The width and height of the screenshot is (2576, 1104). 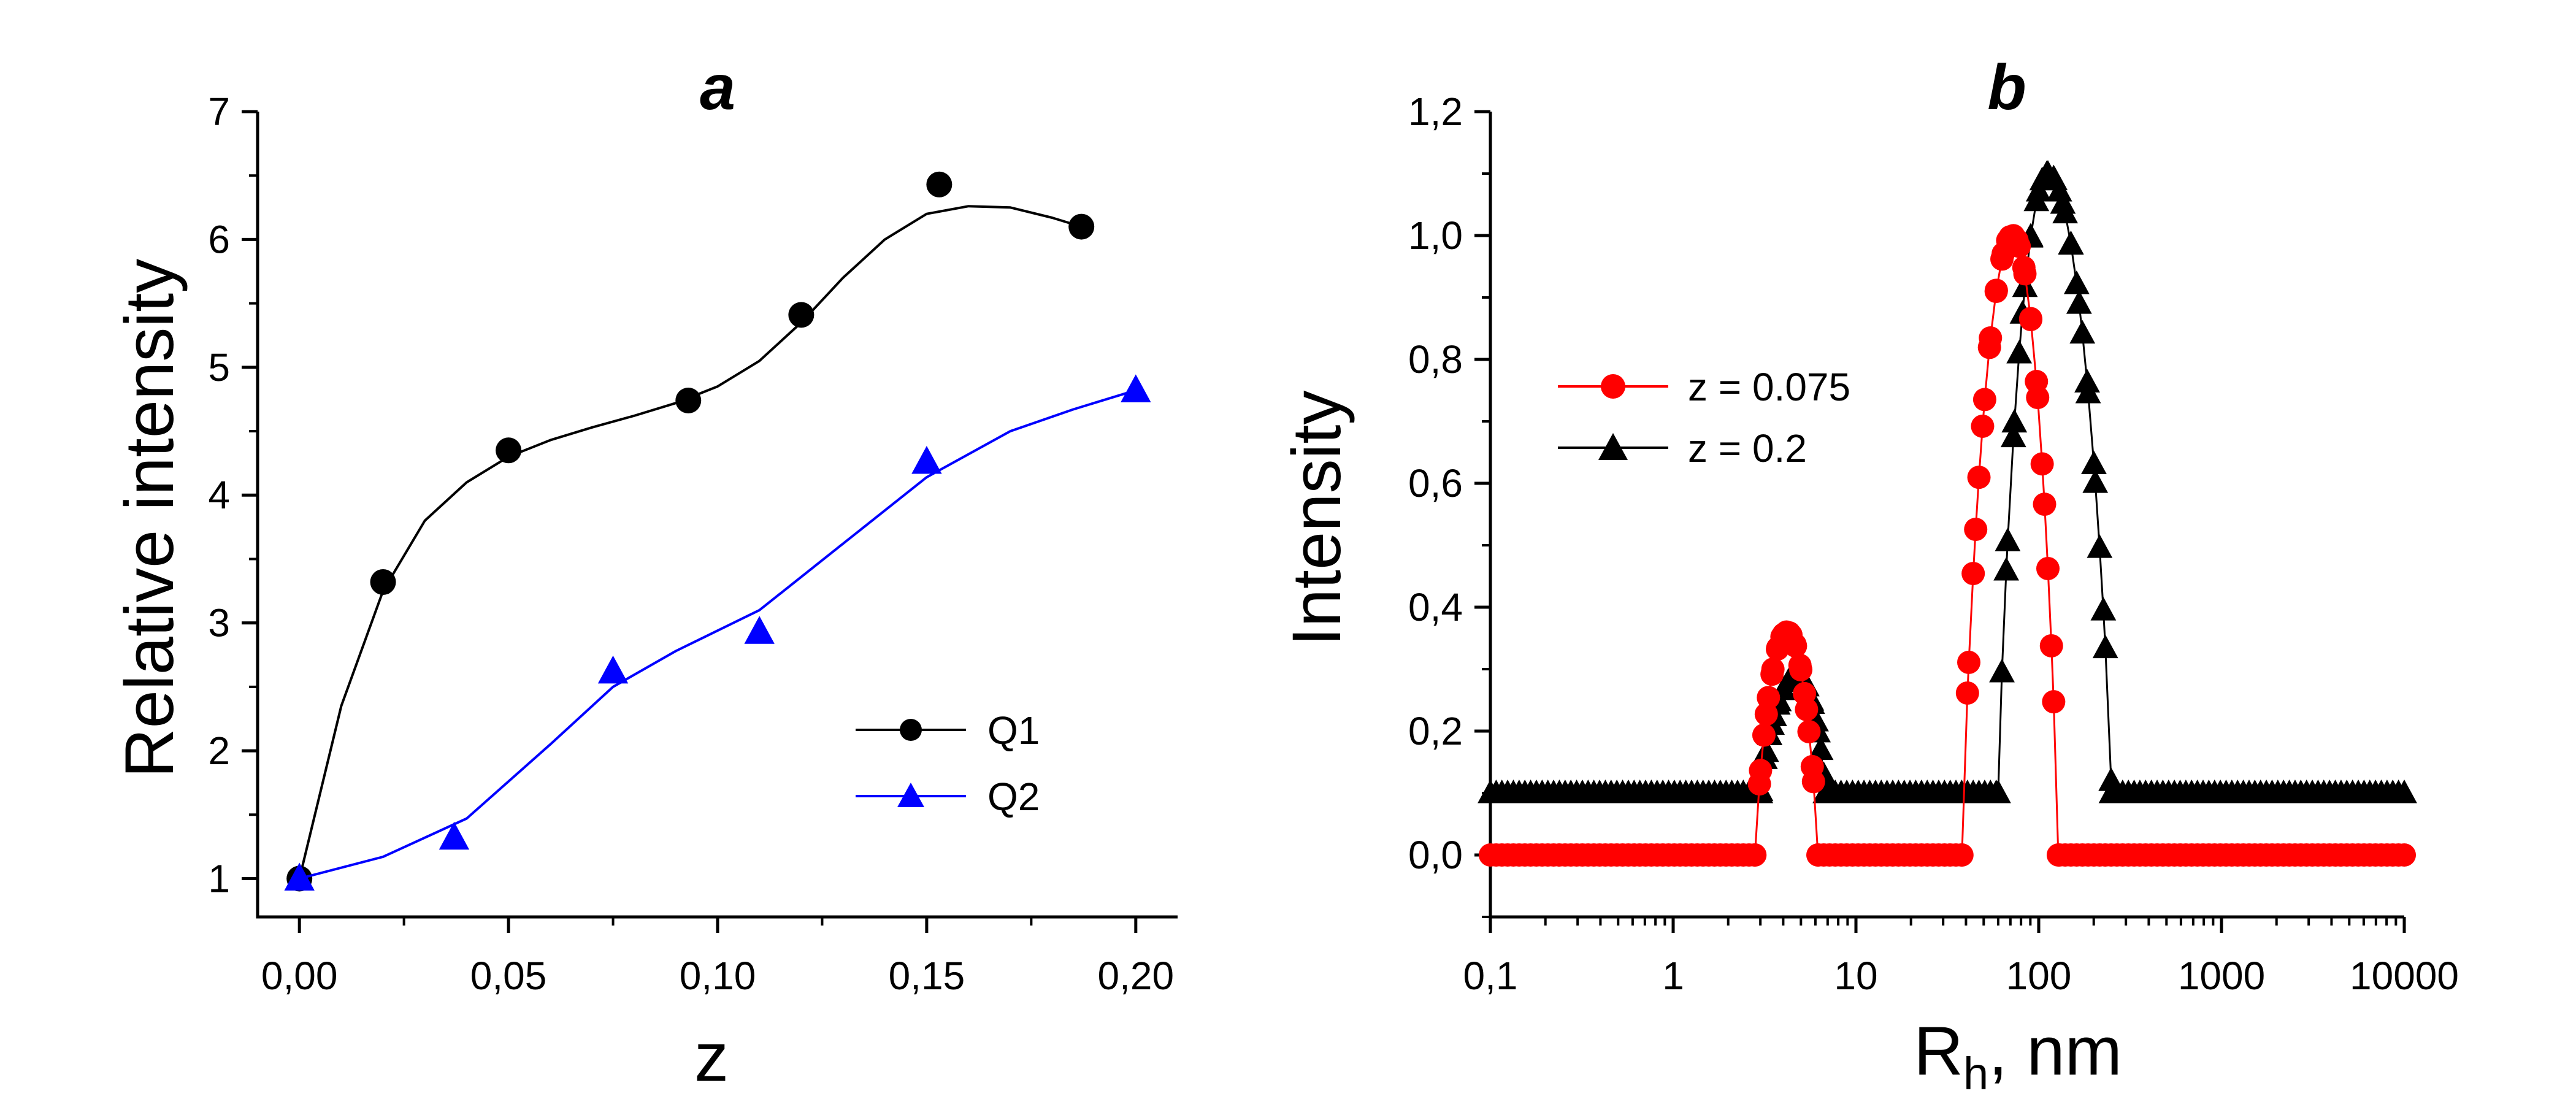 What do you see at coordinates (1613, 386) in the screenshot?
I see `legend-z0075-marker` at bounding box center [1613, 386].